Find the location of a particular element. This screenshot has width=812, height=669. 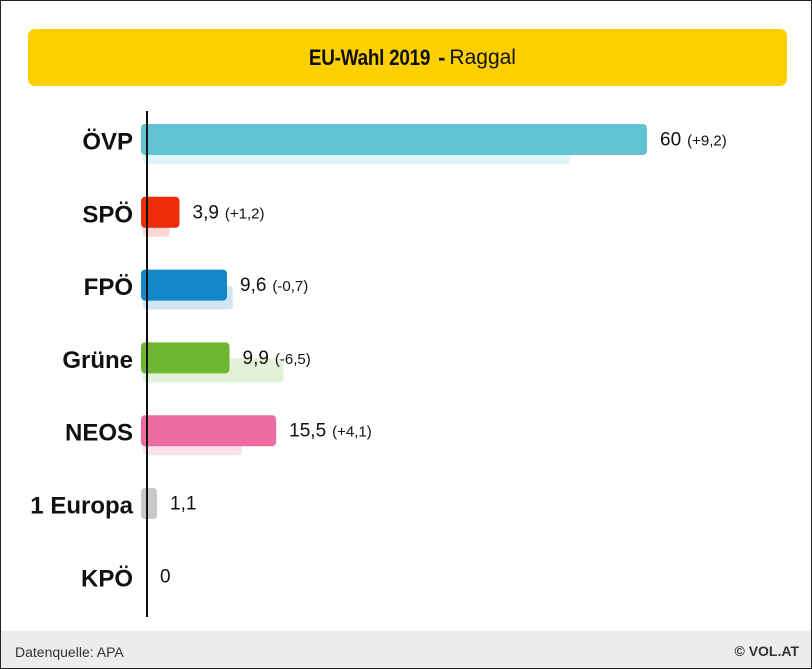

change-label-3: (-6,5) is located at coordinates (293, 359).